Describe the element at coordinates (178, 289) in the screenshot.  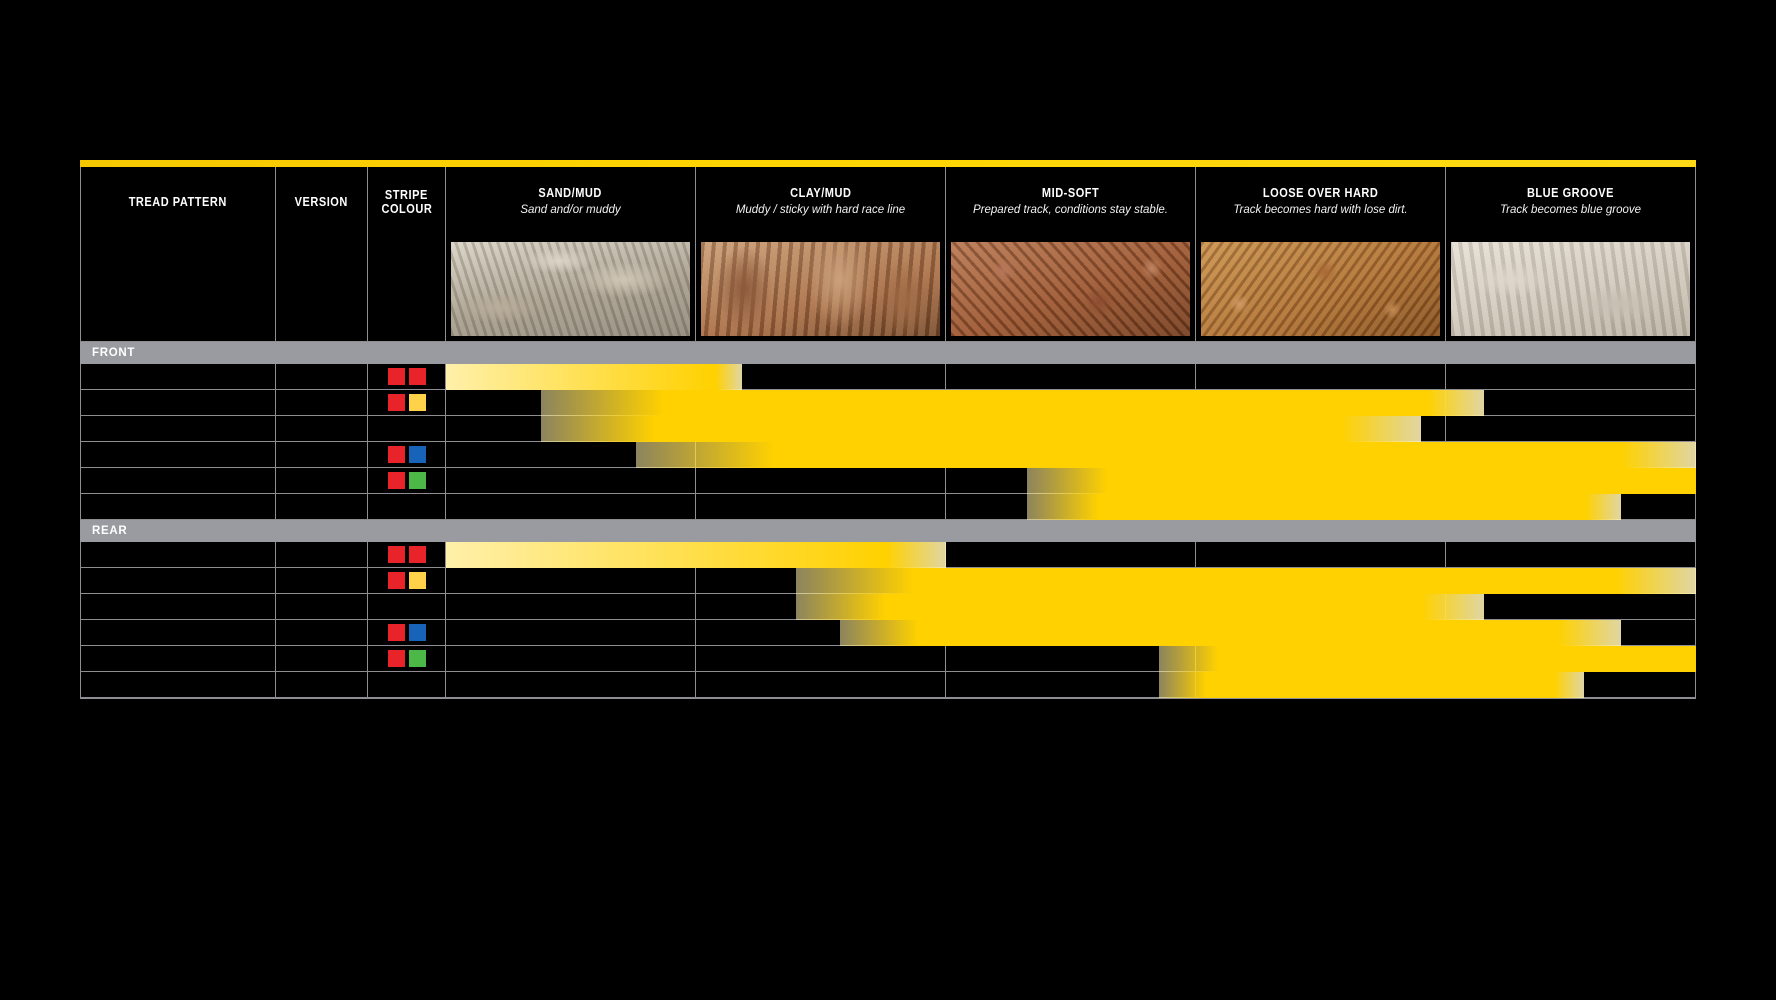
I see `photo-row-tread-spacer` at that location.